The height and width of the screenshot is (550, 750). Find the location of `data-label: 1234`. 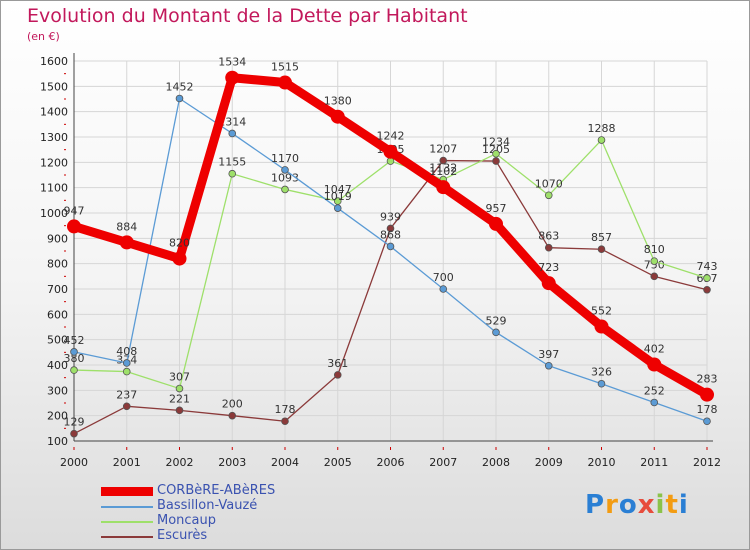

data-label: 1234 is located at coordinates (496, 142).